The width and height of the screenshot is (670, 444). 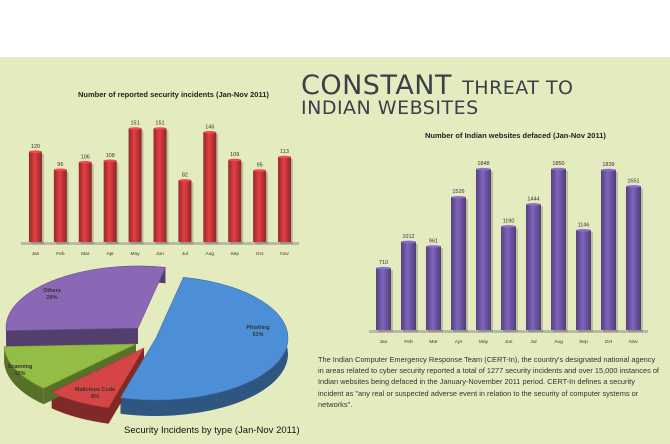 What do you see at coordinates (257, 328) in the screenshot?
I see `pie-slice-label: Phishing` at bounding box center [257, 328].